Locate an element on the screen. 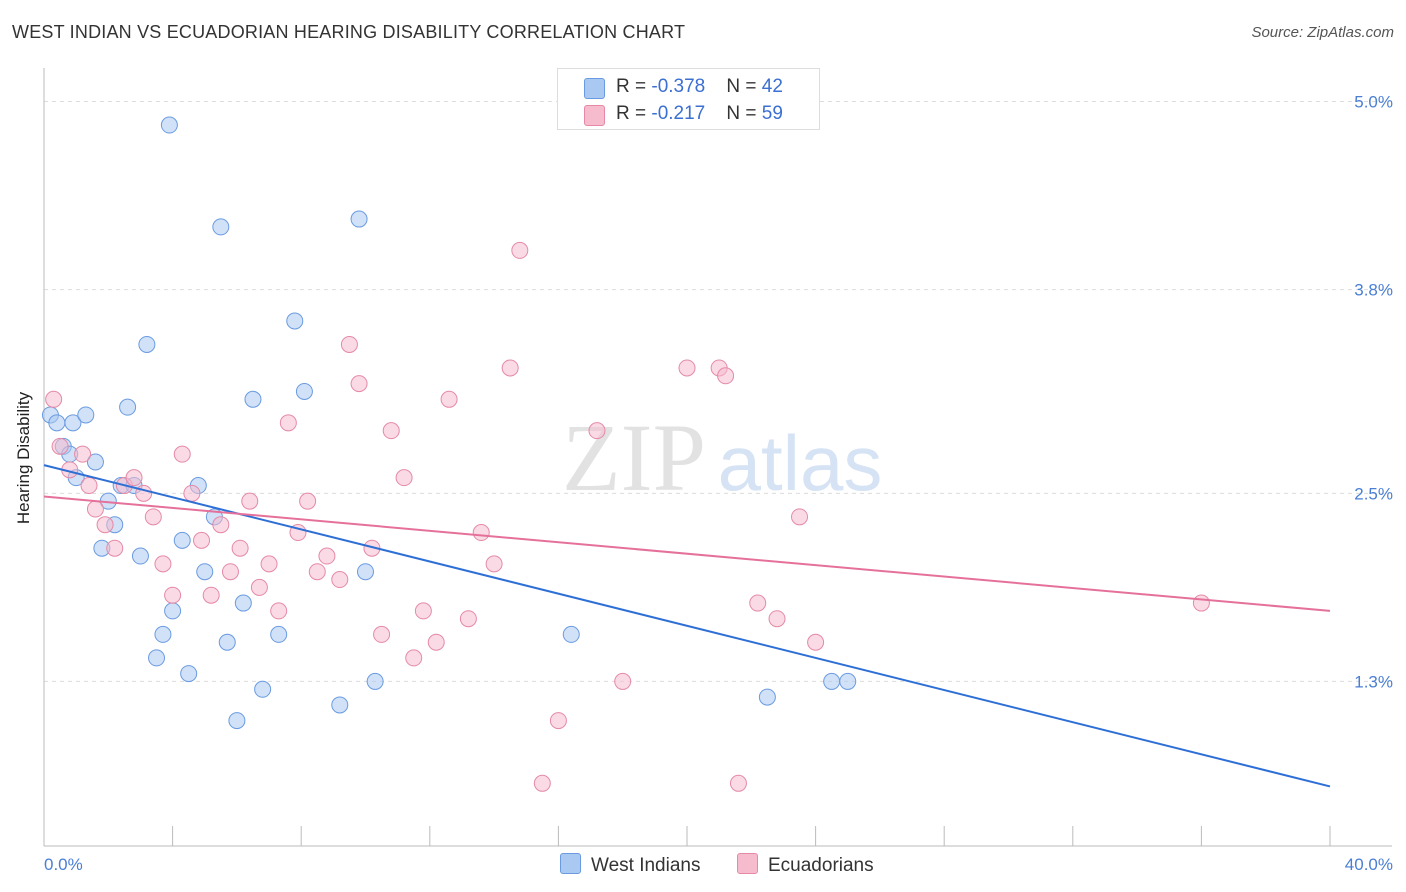 This screenshot has width=1406, height=892. legend-r-value: -0.217 is located at coordinates (678, 113).